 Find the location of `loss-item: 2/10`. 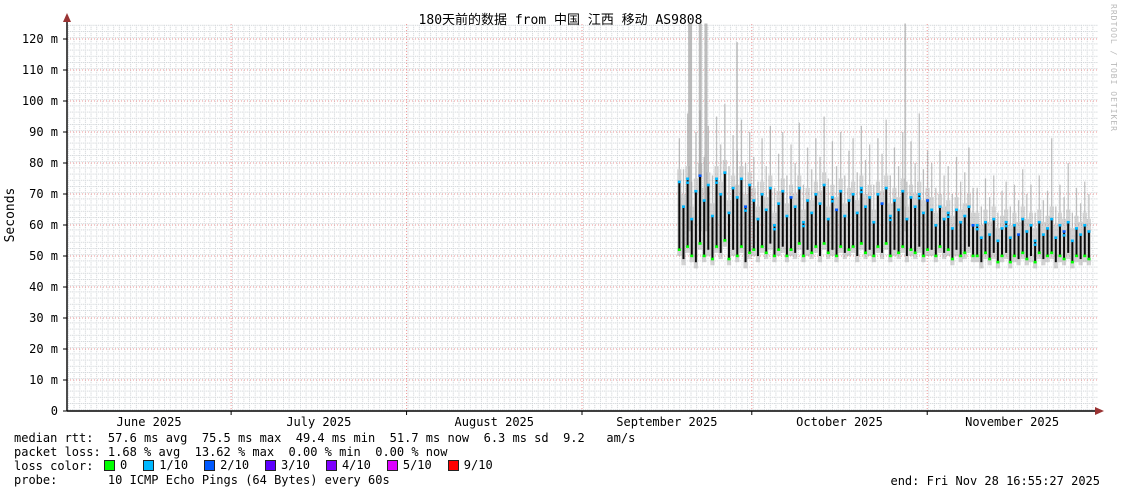

loss-item: 2/10 is located at coordinates (226, 465).